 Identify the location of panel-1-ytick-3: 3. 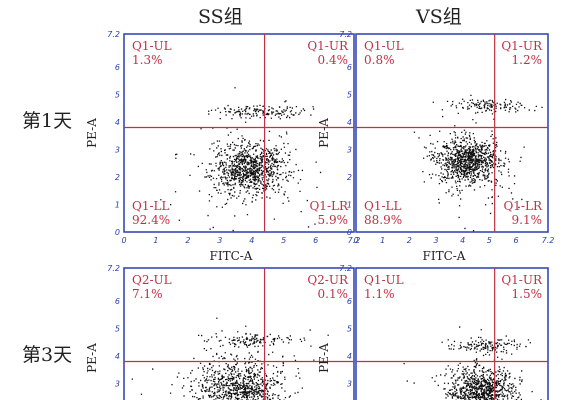
(117, 150).